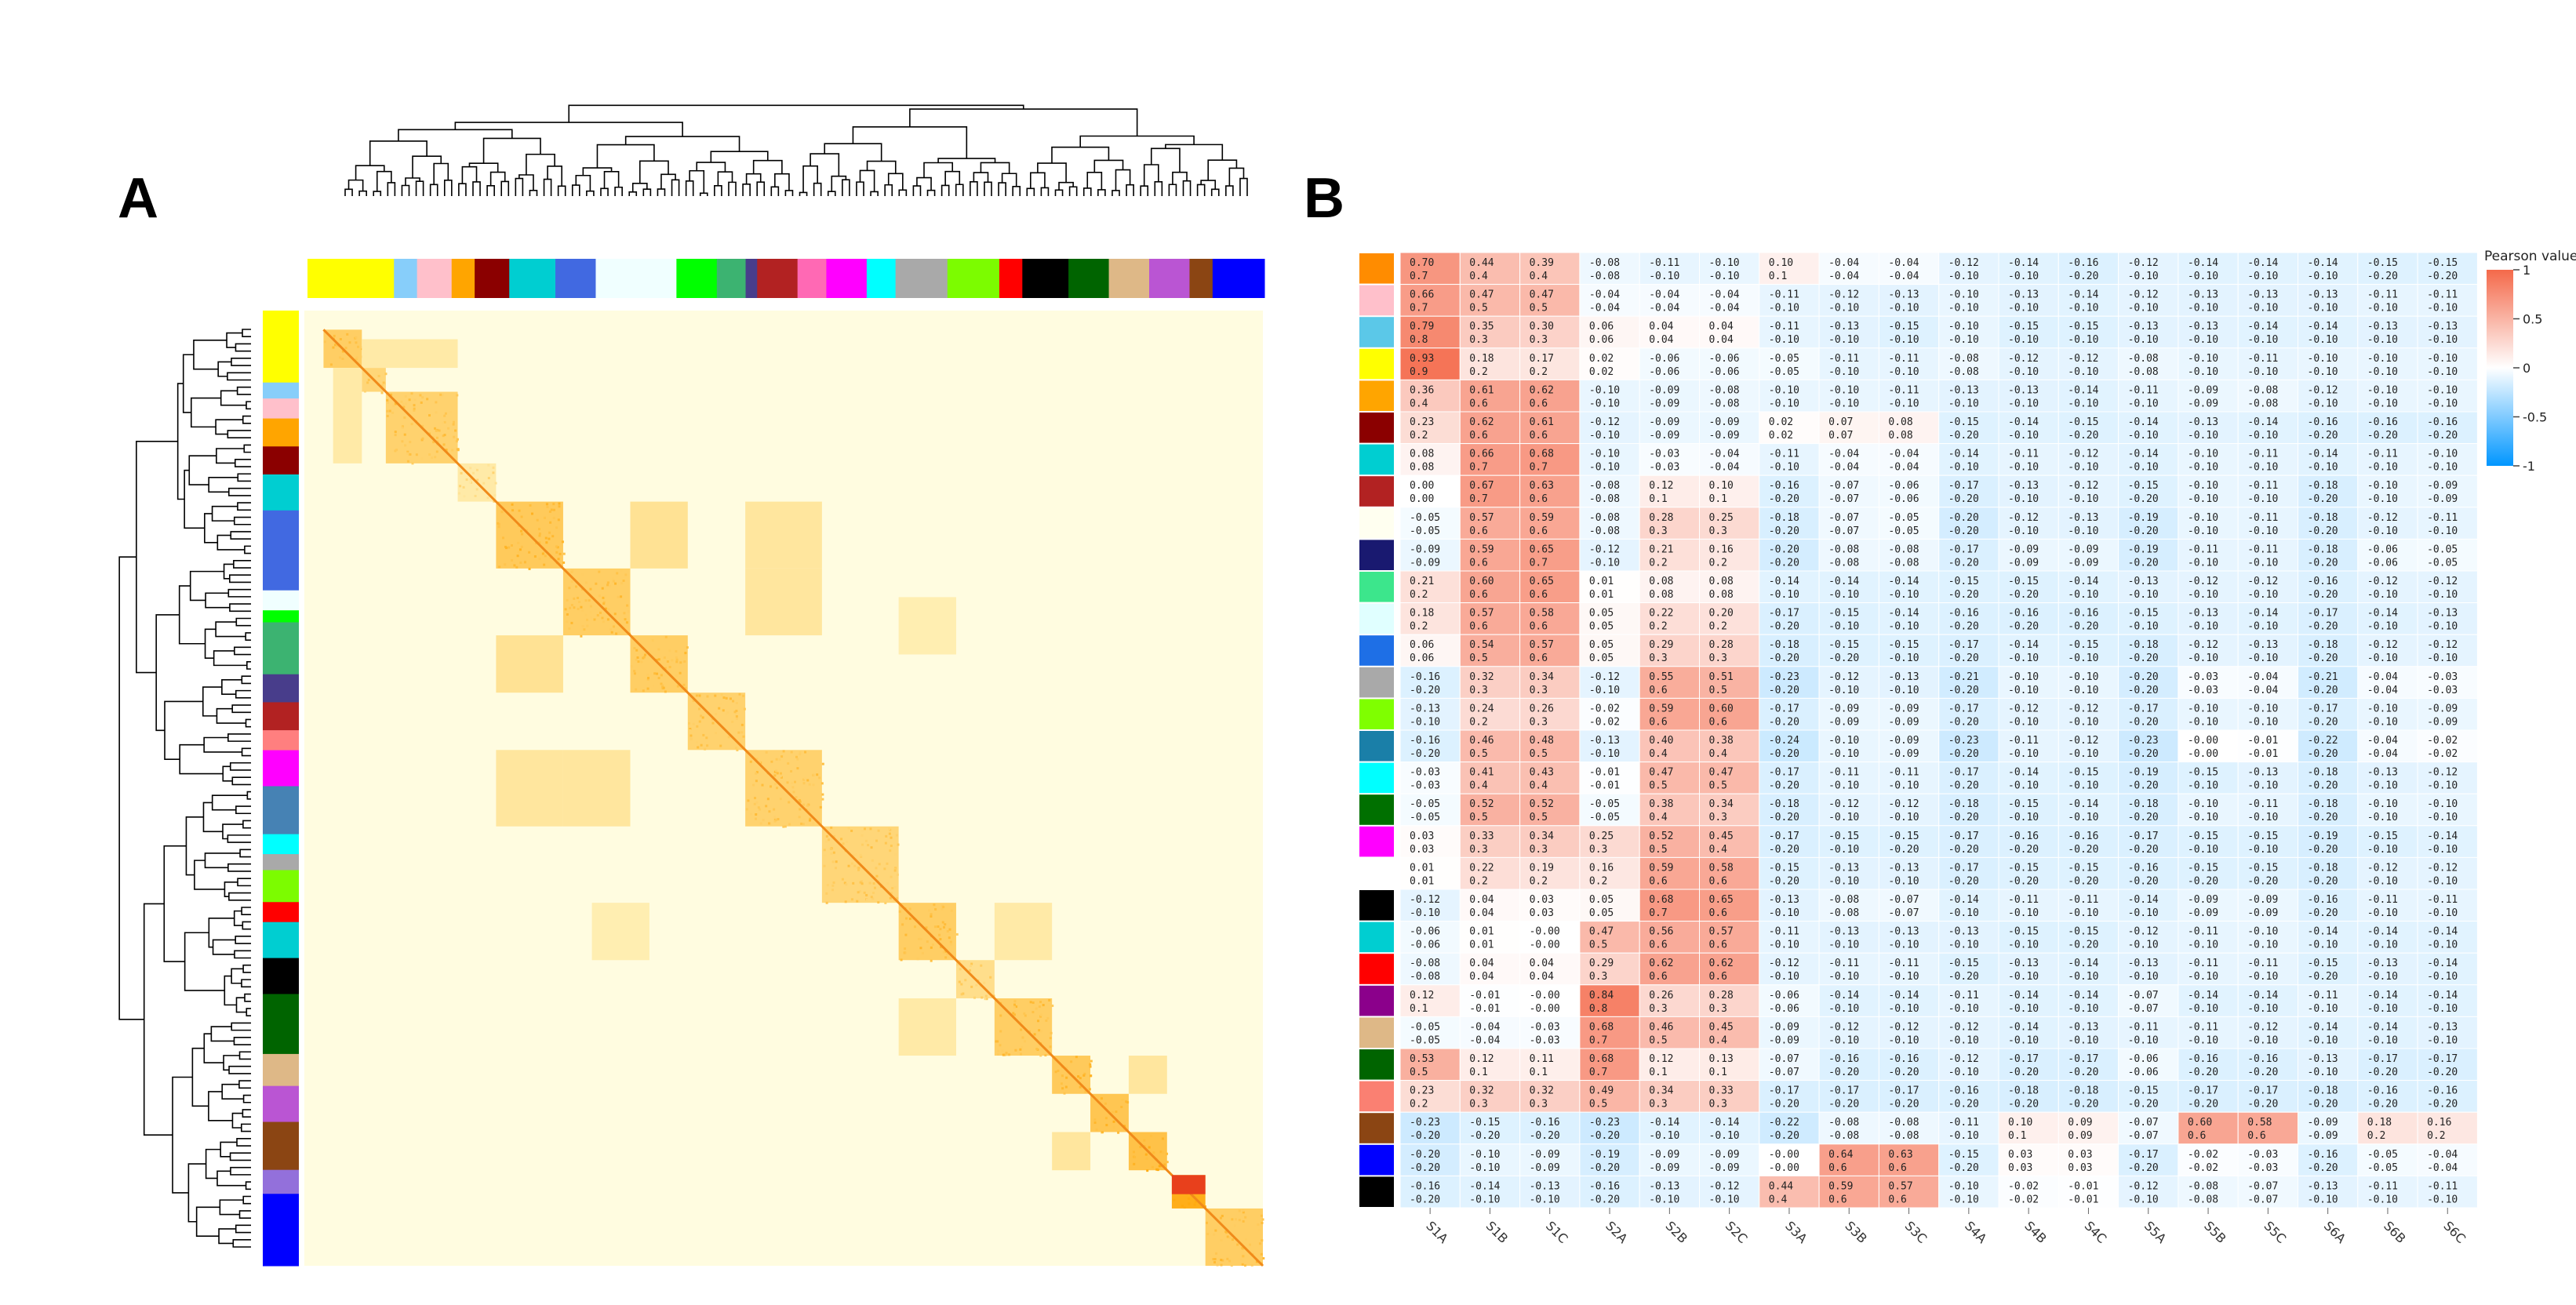 The image size is (2576, 1305). I want to click on cell-p-value: 0.5, so click(1658, 1040).